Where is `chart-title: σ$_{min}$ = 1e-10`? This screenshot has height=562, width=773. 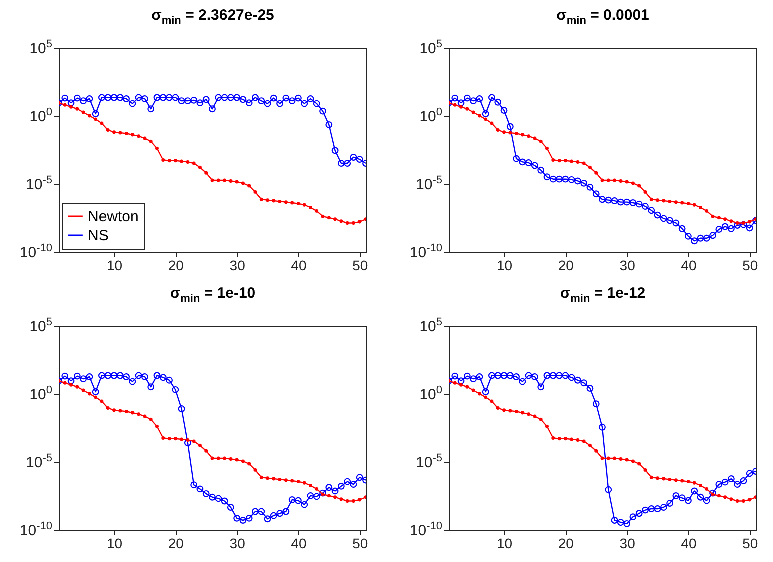
chart-title: σ$_{min}$ = 1e-10 is located at coordinates (213, 295).